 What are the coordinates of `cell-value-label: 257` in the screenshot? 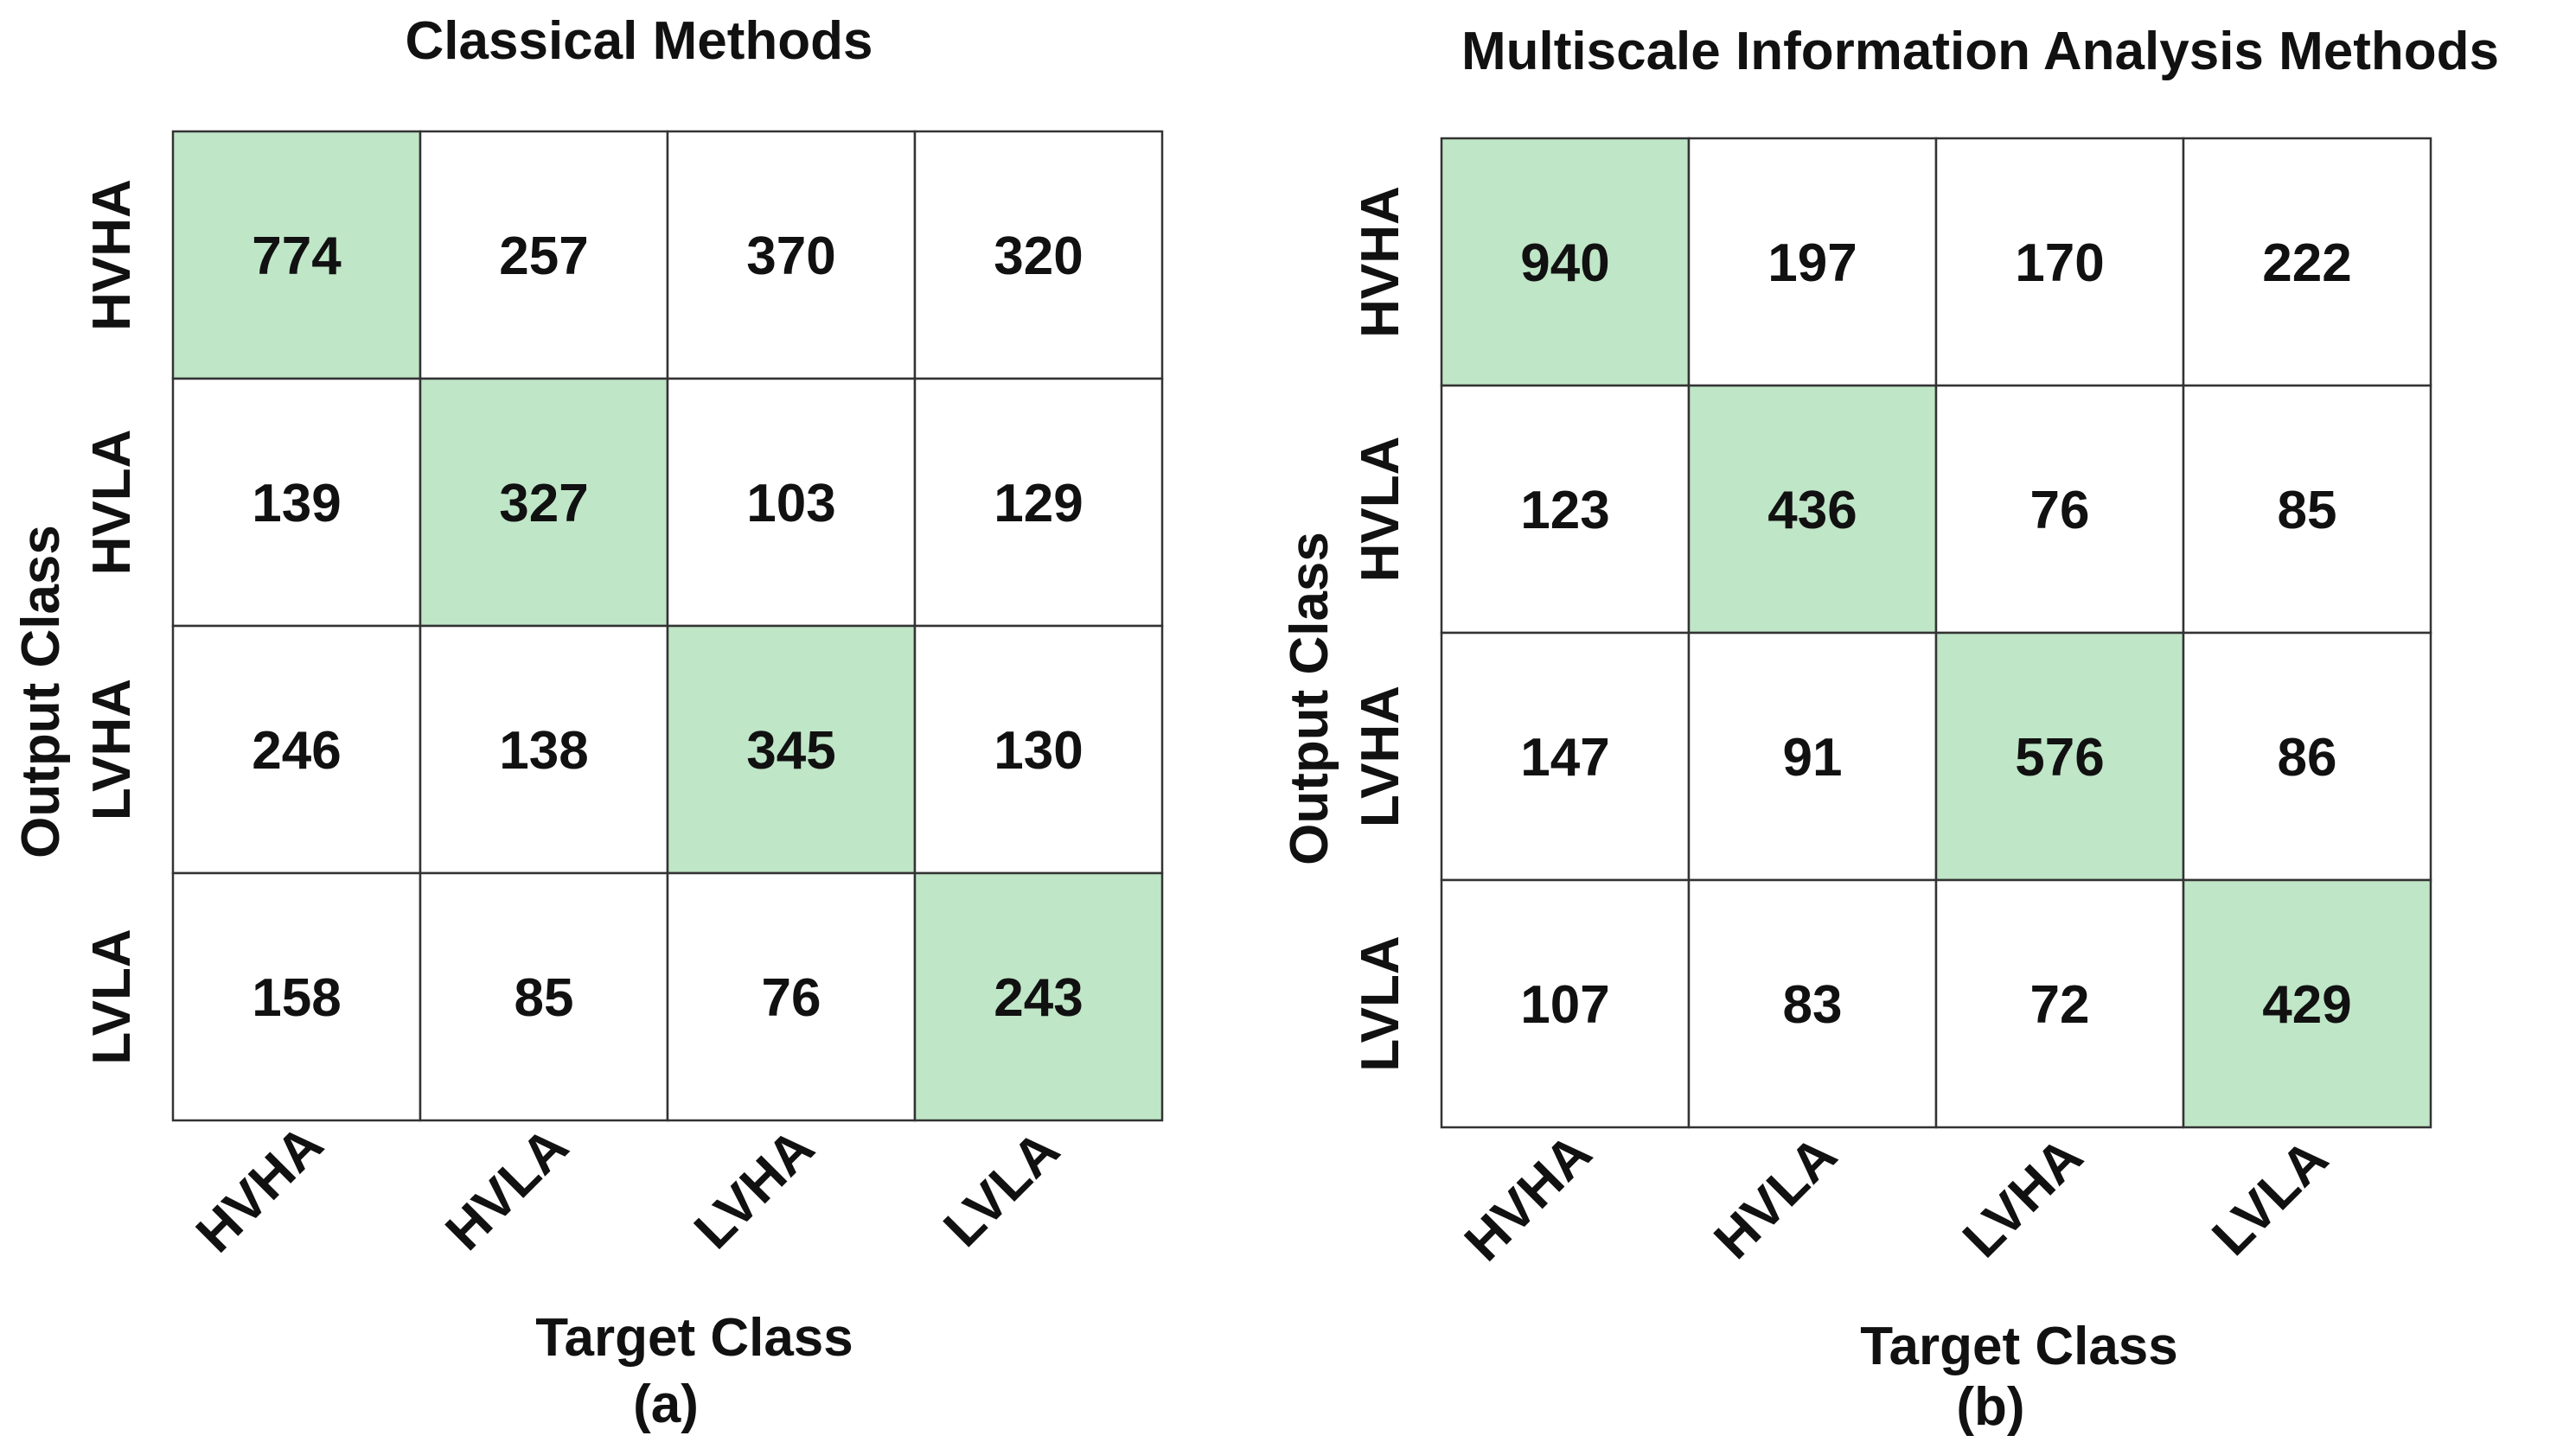 It's located at (543, 256).